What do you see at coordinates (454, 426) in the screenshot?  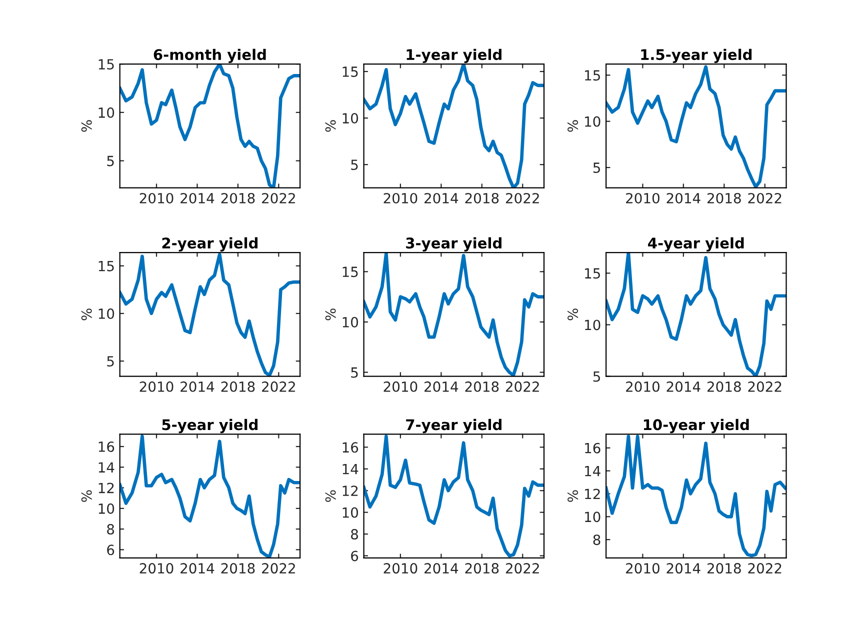 I see `chart-title: 7-year yield` at bounding box center [454, 426].